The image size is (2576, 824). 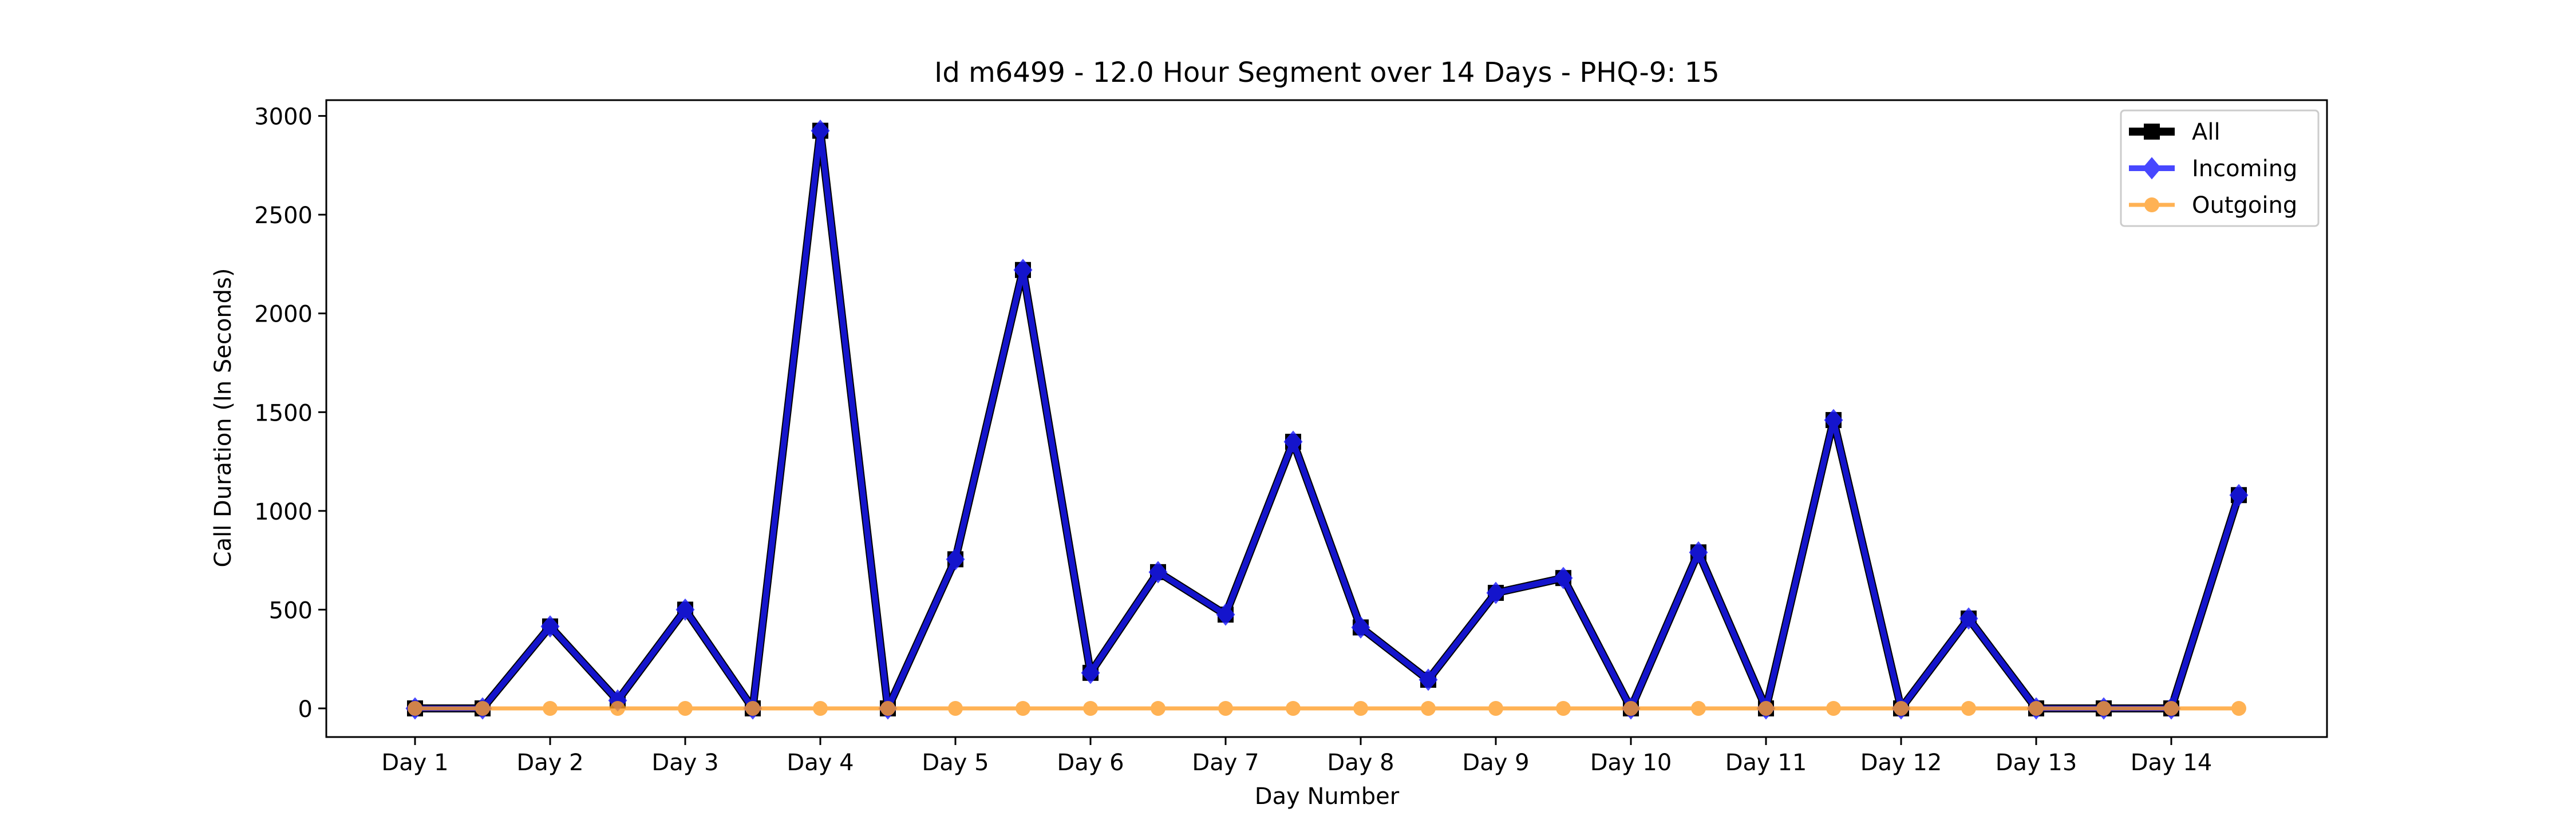 What do you see at coordinates (2244, 205) in the screenshot?
I see `legend-label: Outgoing` at bounding box center [2244, 205].